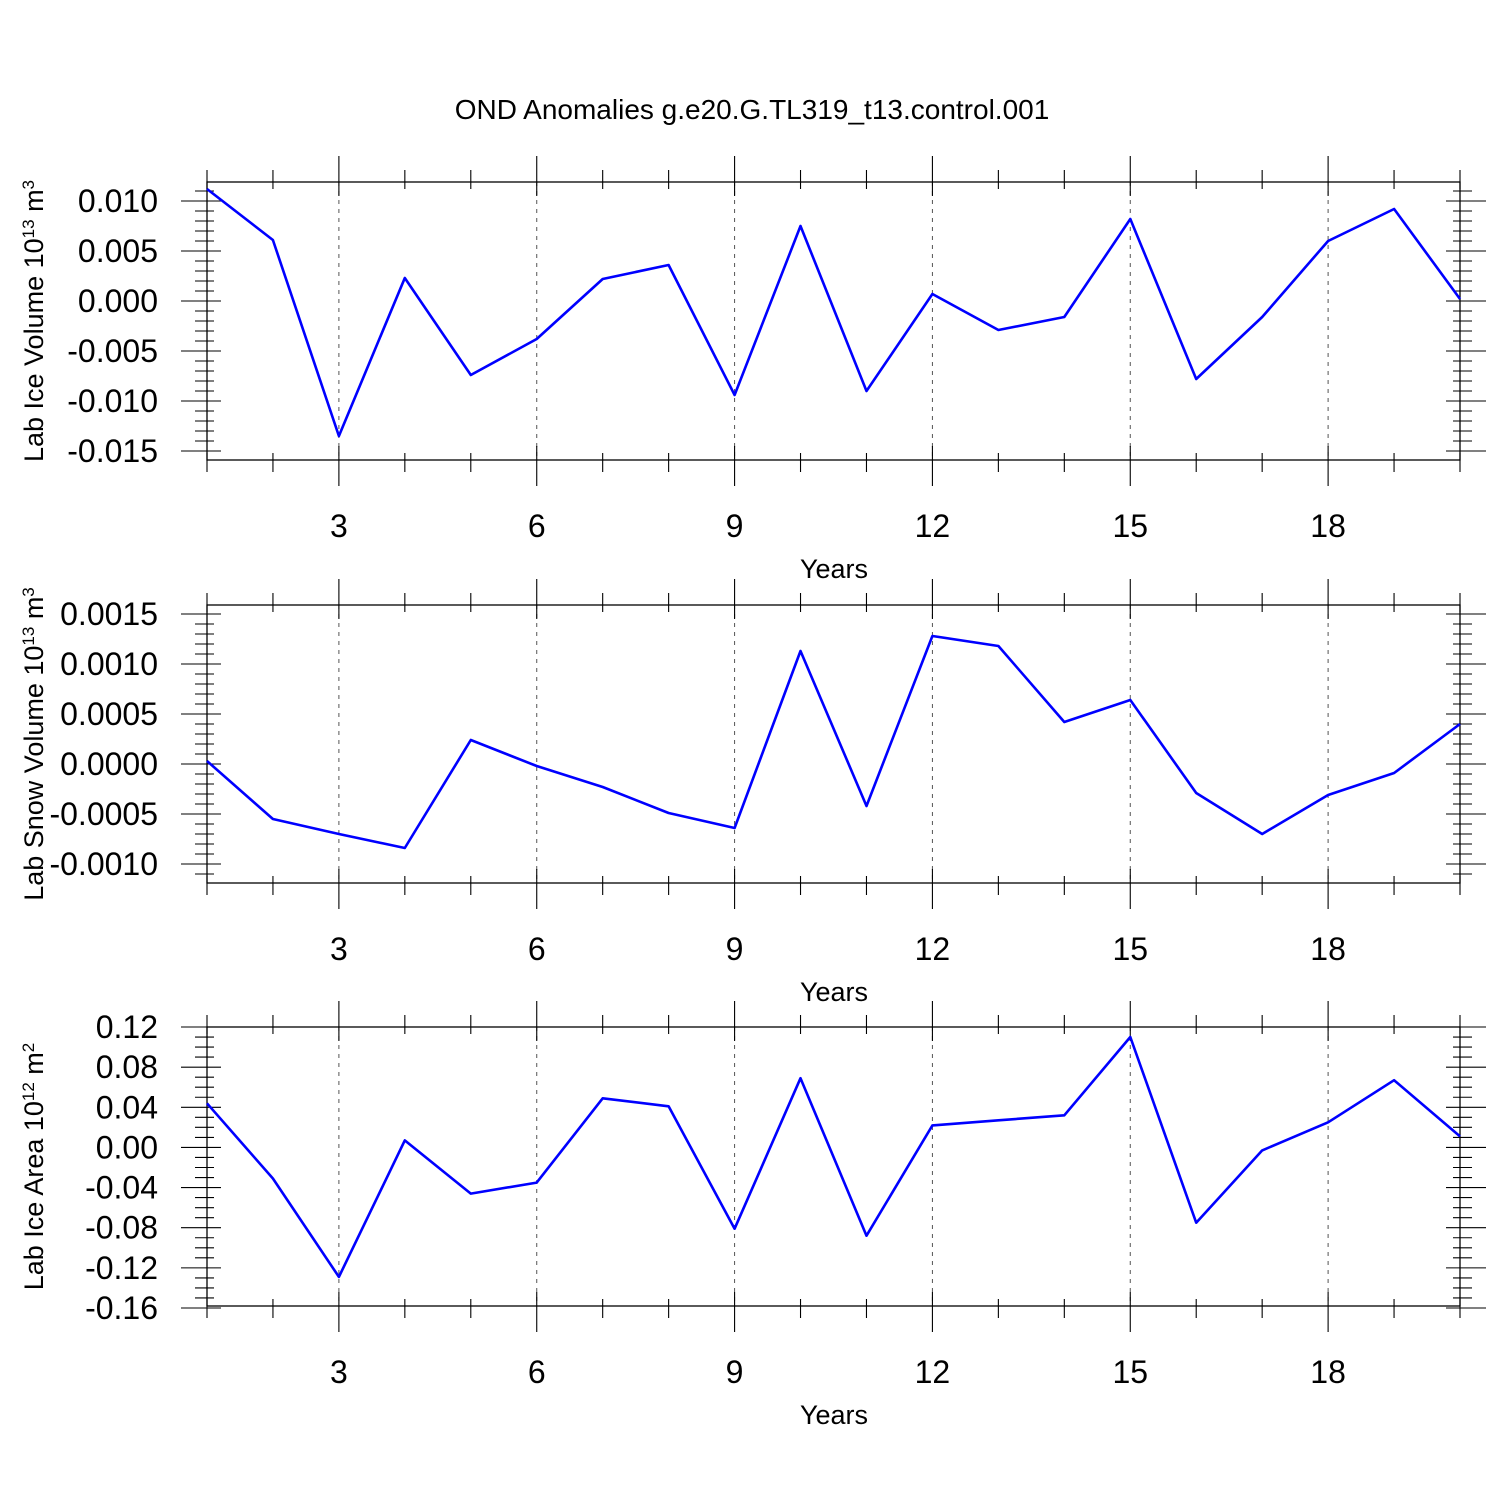 This screenshot has height=1500, width=1500. What do you see at coordinates (121, 1188) in the screenshot?
I see `y-tick-label: -0.04` at bounding box center [121, 1188].